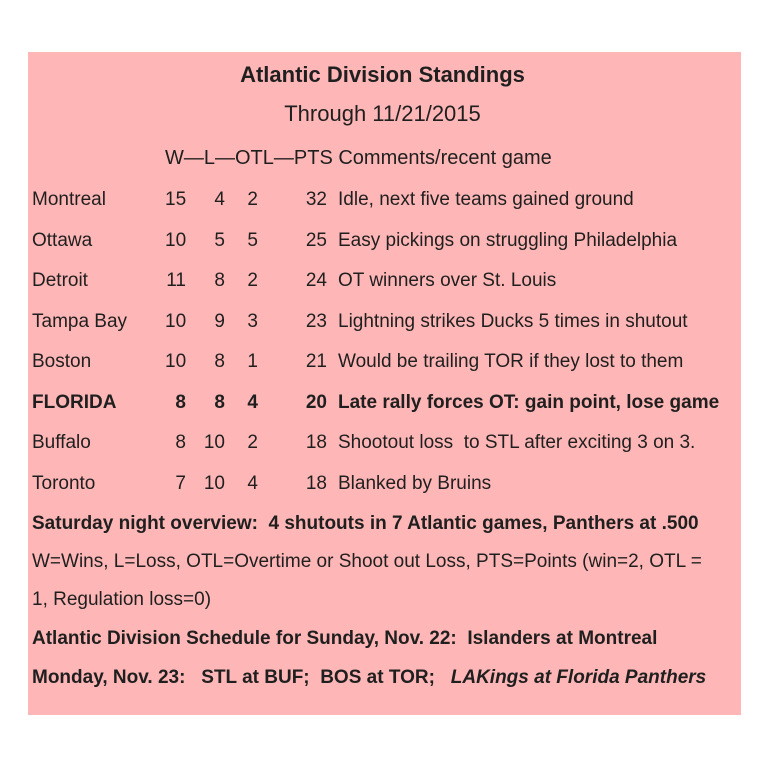 Image resolution: width=768 pixels, height=768 pixels. I want to click on comment-text: OT winners over St. Louis, so click(447, 281).